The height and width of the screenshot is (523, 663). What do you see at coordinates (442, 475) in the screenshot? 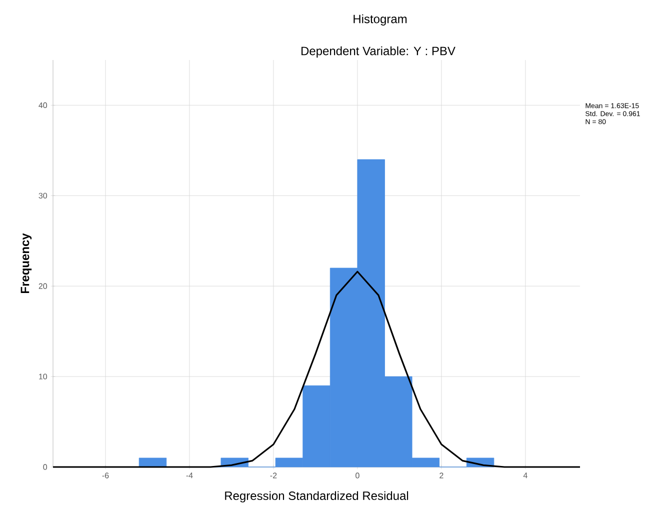
I see `x-tick-label: 2` at bounding box center [442, 475].